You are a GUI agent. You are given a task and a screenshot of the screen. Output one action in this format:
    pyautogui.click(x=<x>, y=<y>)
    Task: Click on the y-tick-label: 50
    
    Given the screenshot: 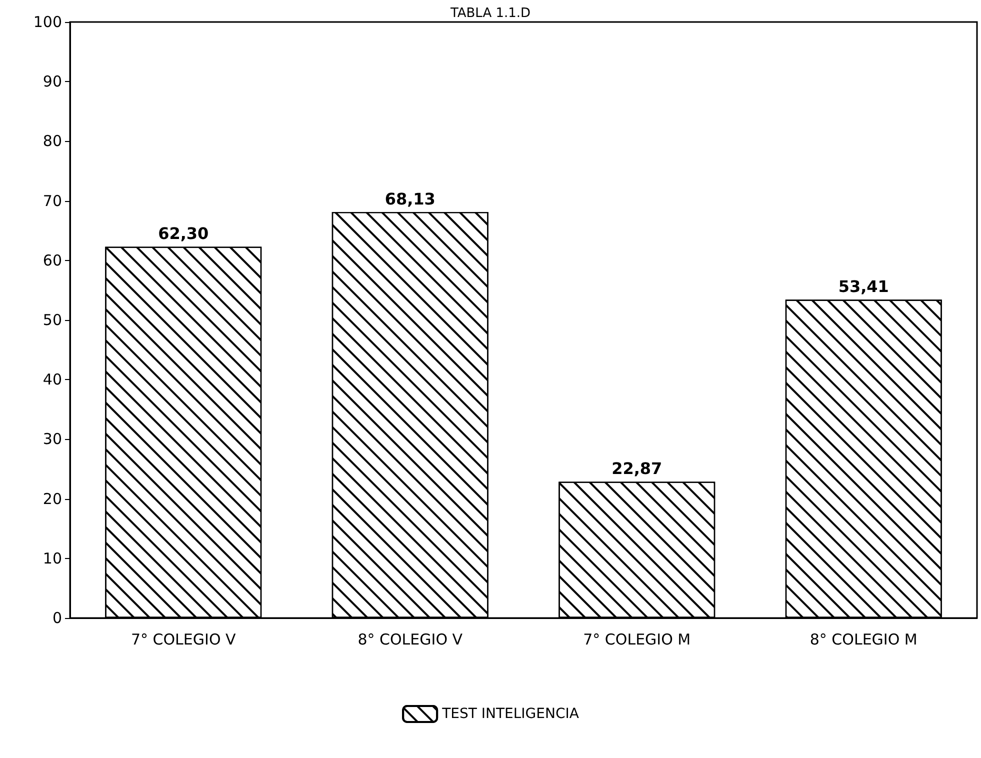 What is the action you would take?
    pyautogui.click(x=52, y=320)
    